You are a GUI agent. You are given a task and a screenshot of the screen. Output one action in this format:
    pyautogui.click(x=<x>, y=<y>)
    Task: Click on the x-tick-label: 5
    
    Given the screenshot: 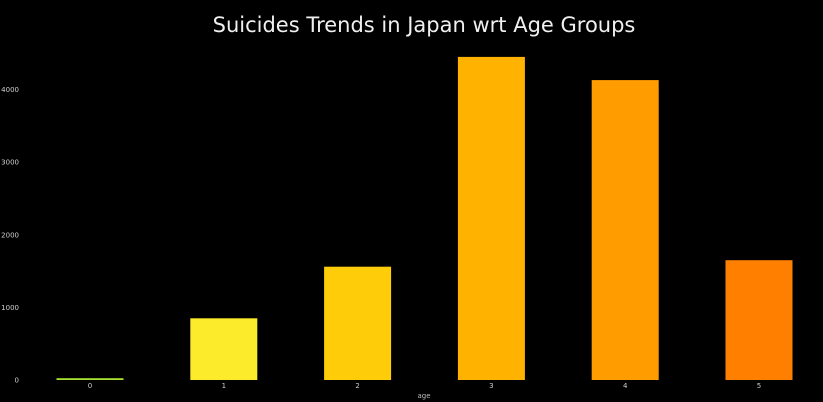 What is the action you would take?
    pyautogui.click(x=759, y=386)
    